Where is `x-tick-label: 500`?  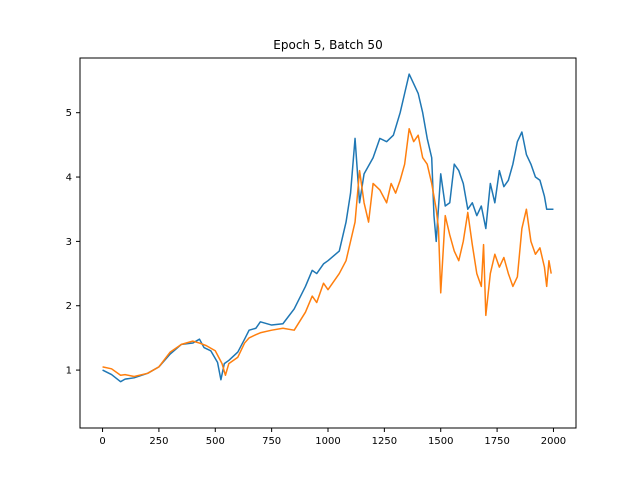
x-tick-label: 500 is located at coordinates (215, 441).